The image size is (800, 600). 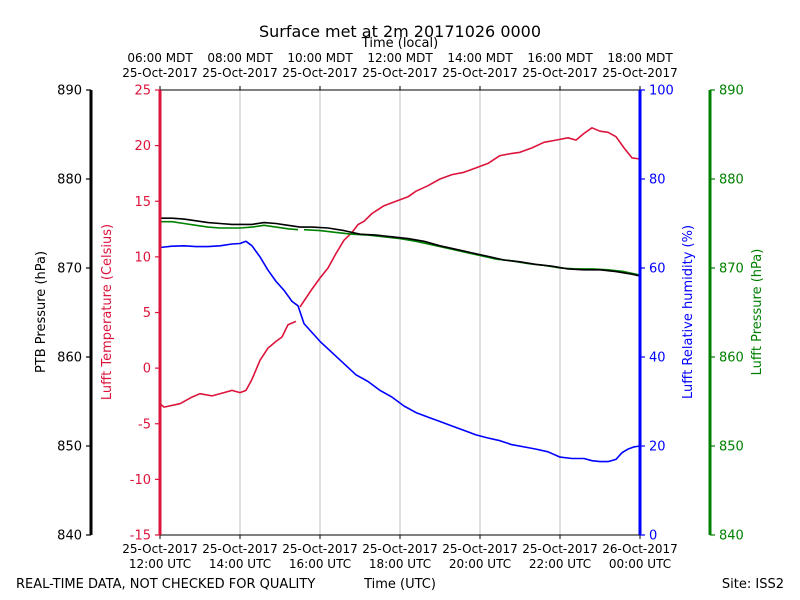 I want to click on lufft-pressure-axis-tick-label: 870, so click(x=731, y=269).